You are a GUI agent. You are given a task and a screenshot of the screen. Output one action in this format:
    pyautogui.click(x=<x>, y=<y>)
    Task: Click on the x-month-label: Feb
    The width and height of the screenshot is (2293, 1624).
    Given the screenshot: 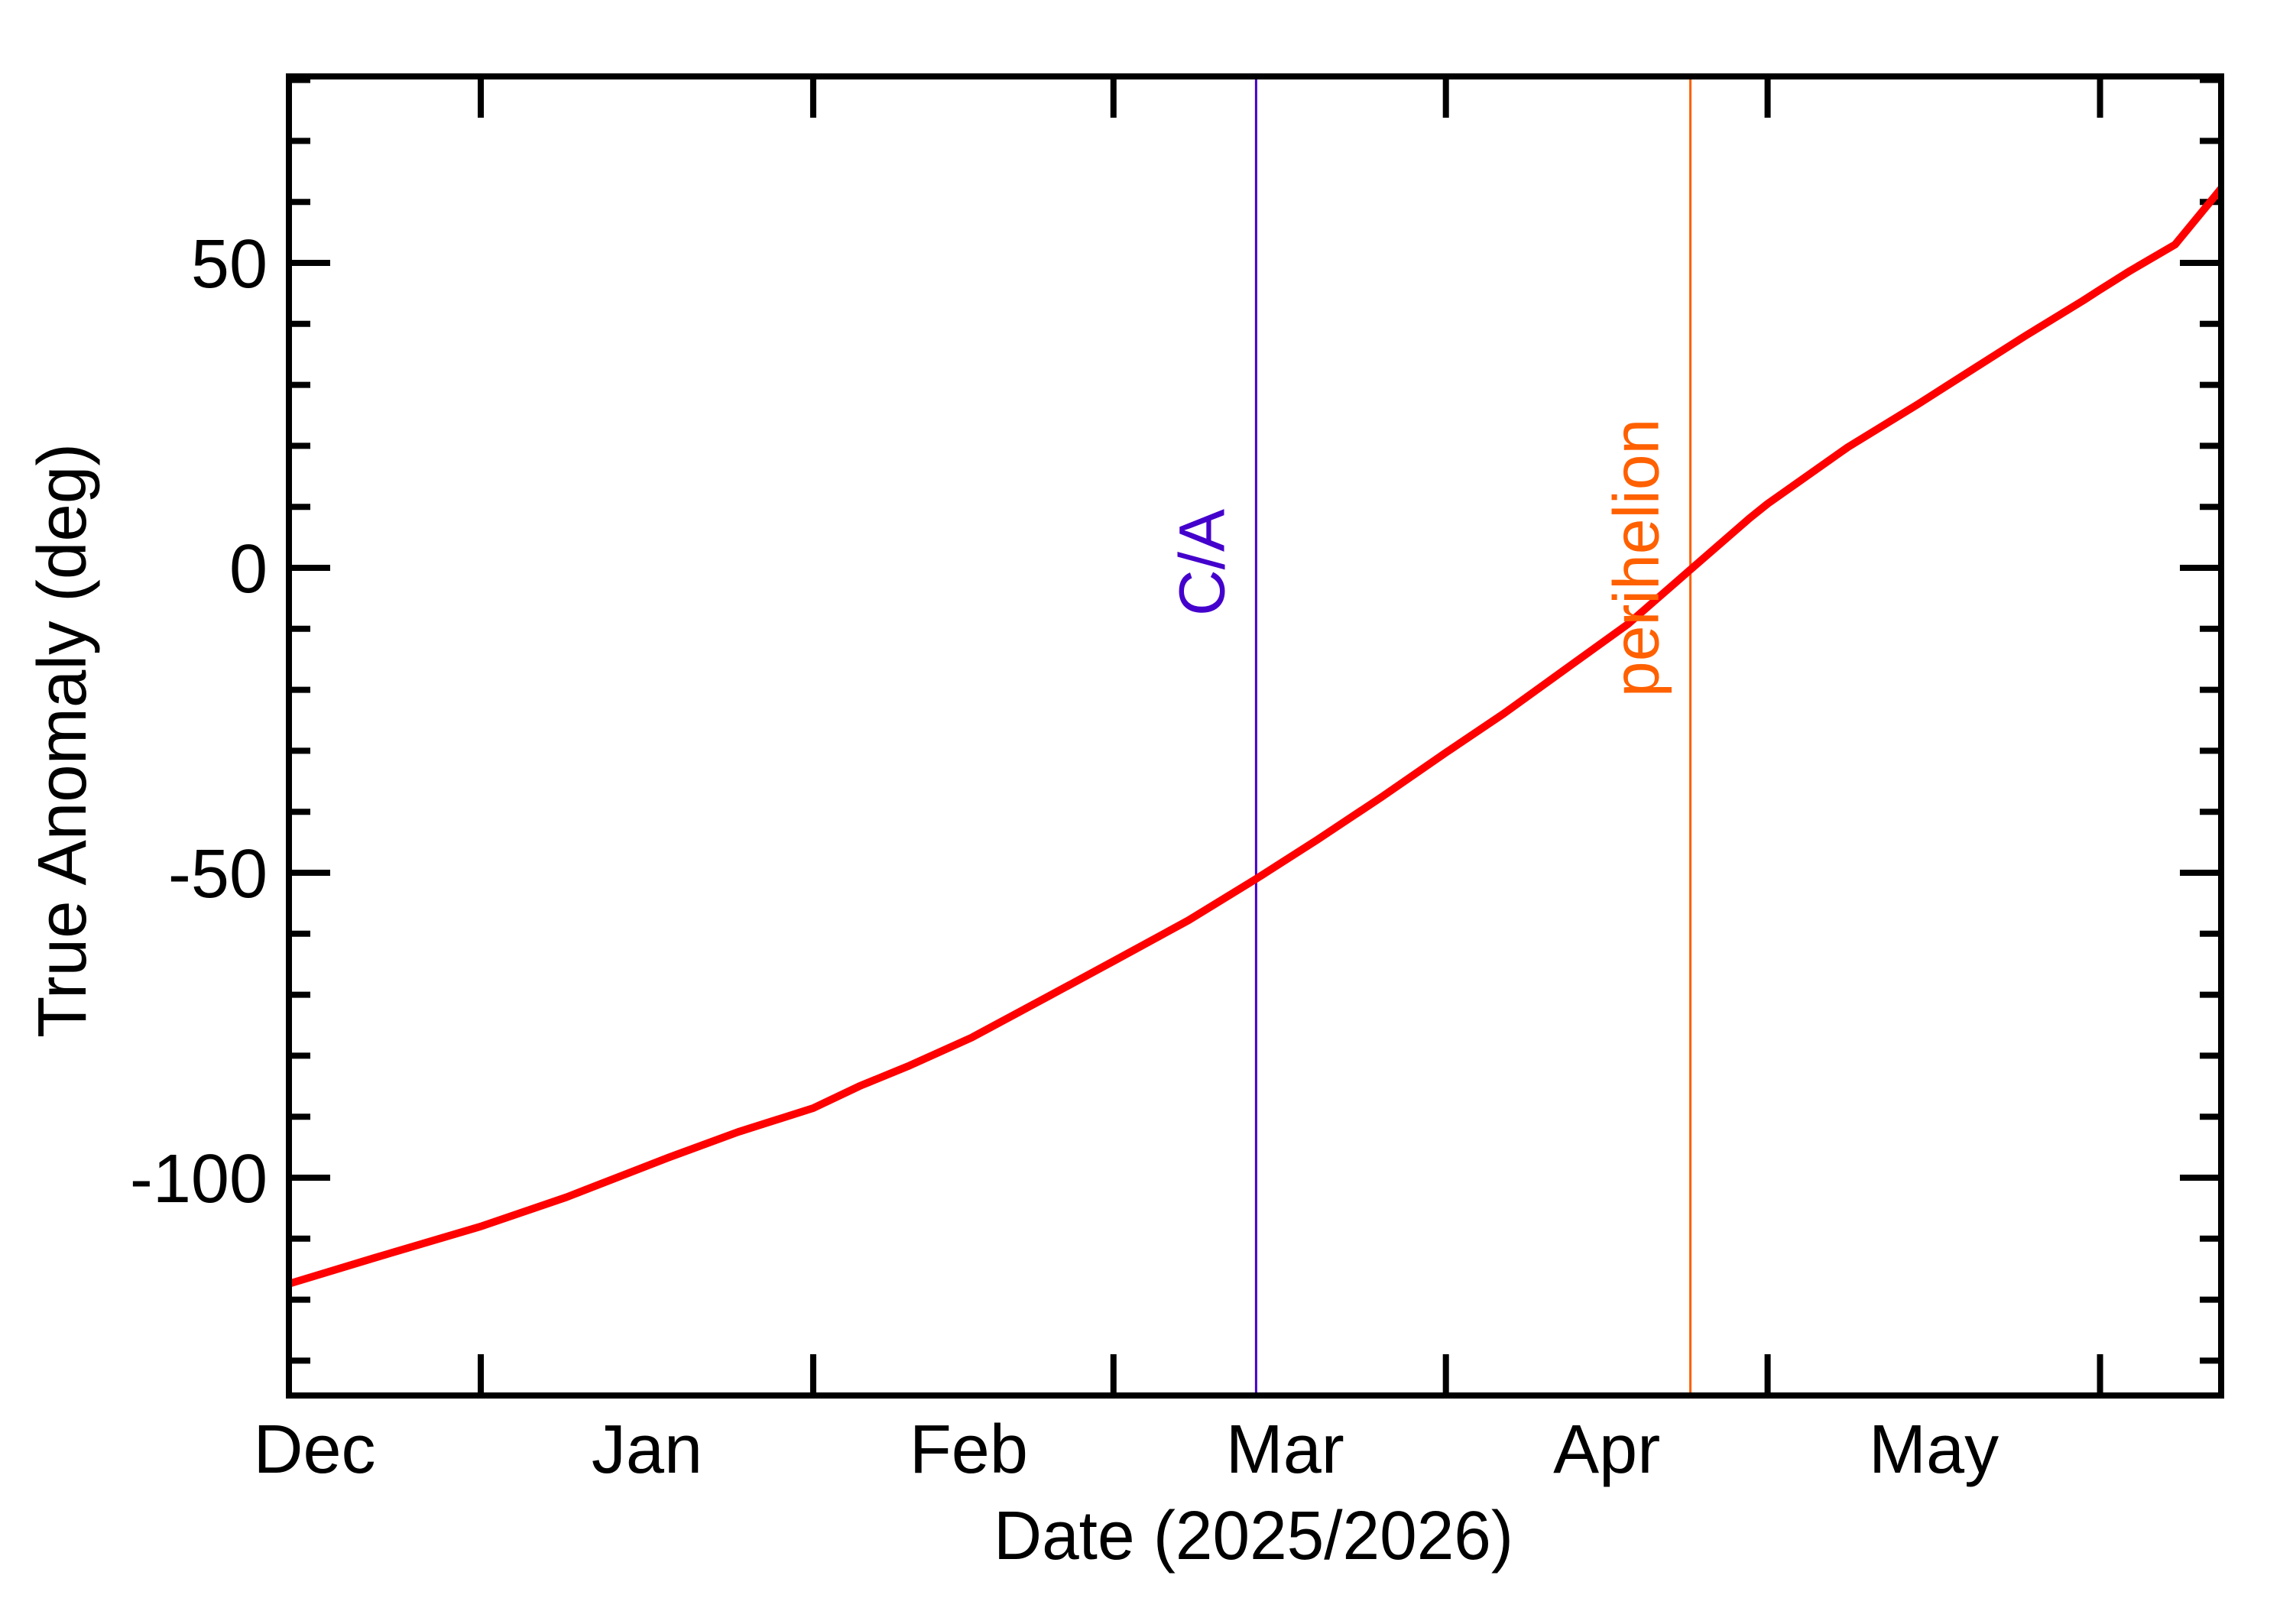 What is the action you would take?
    pyautogui.click(x=969, y=1450)
    